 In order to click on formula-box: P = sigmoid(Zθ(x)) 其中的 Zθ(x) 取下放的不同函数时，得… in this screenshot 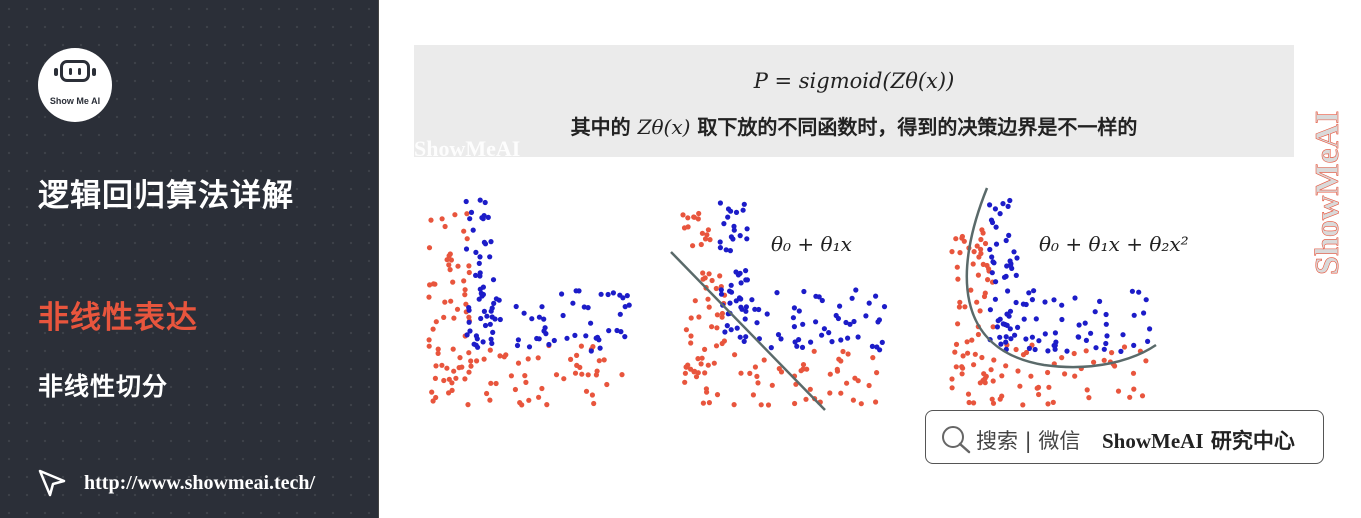, I will do `click(854, 101)`.